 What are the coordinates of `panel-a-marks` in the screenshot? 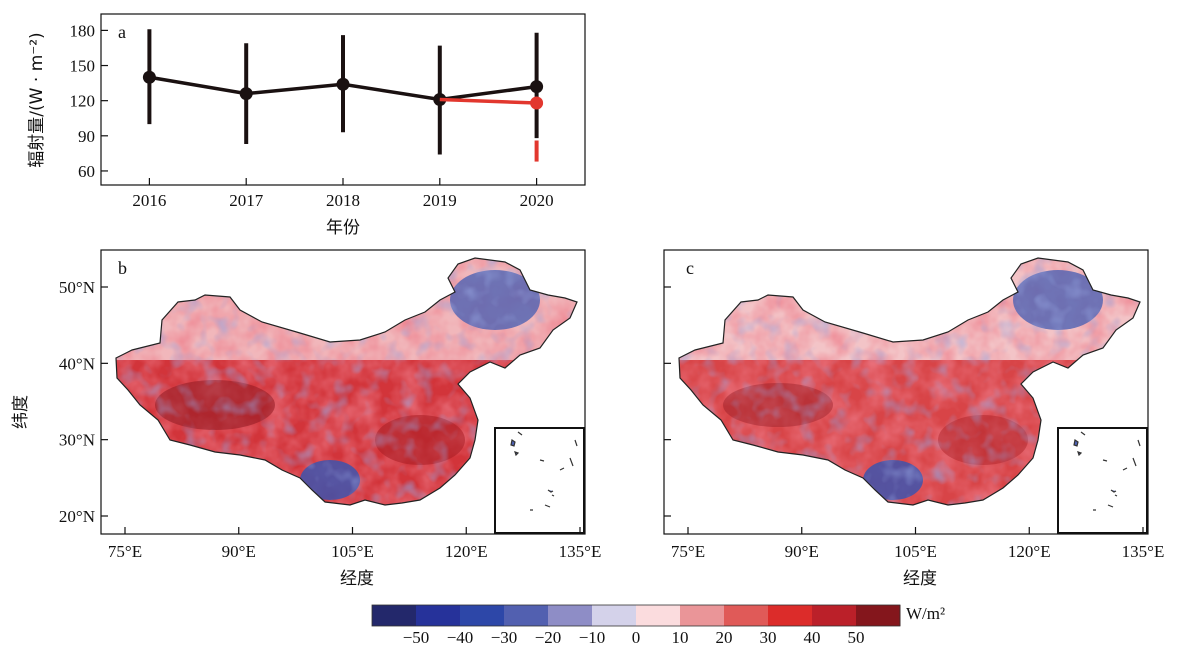 It's located at (343, 95).